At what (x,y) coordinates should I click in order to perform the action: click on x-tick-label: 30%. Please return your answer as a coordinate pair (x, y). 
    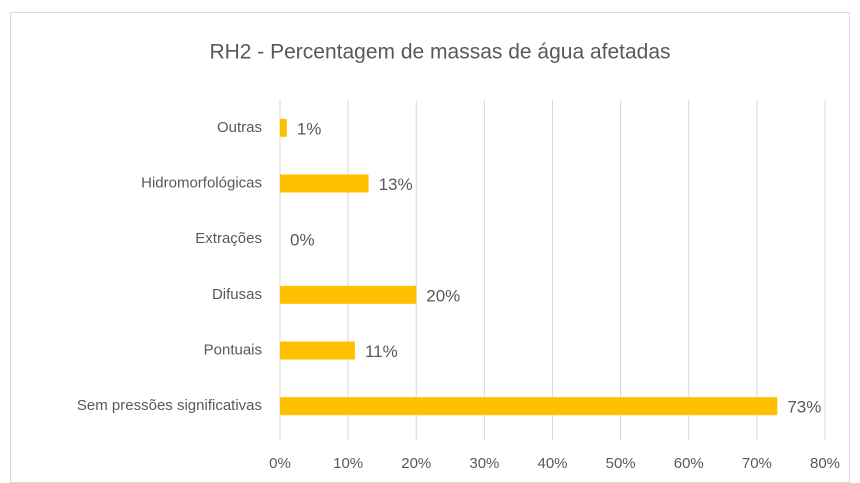
    Looking at the image, I should click on (484, 463).